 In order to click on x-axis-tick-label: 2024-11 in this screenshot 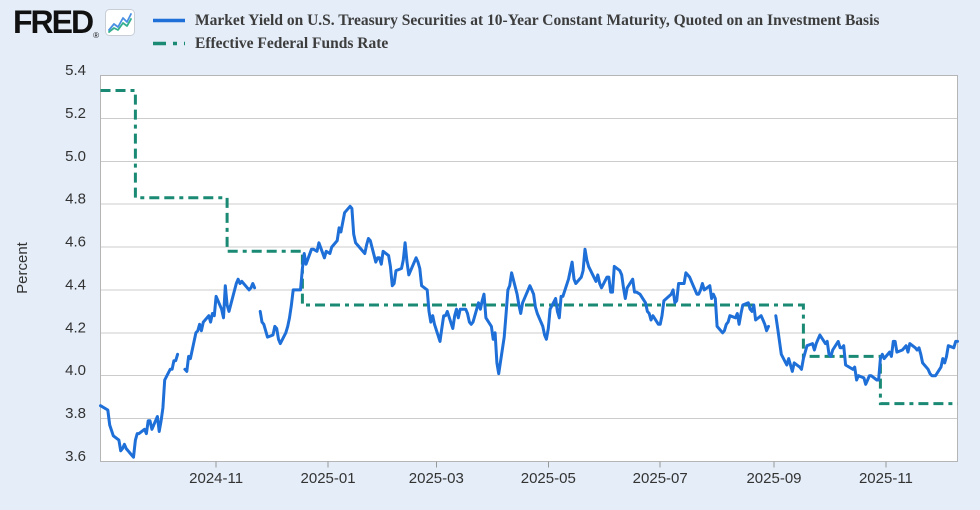, I will do `click(216, 478)`.